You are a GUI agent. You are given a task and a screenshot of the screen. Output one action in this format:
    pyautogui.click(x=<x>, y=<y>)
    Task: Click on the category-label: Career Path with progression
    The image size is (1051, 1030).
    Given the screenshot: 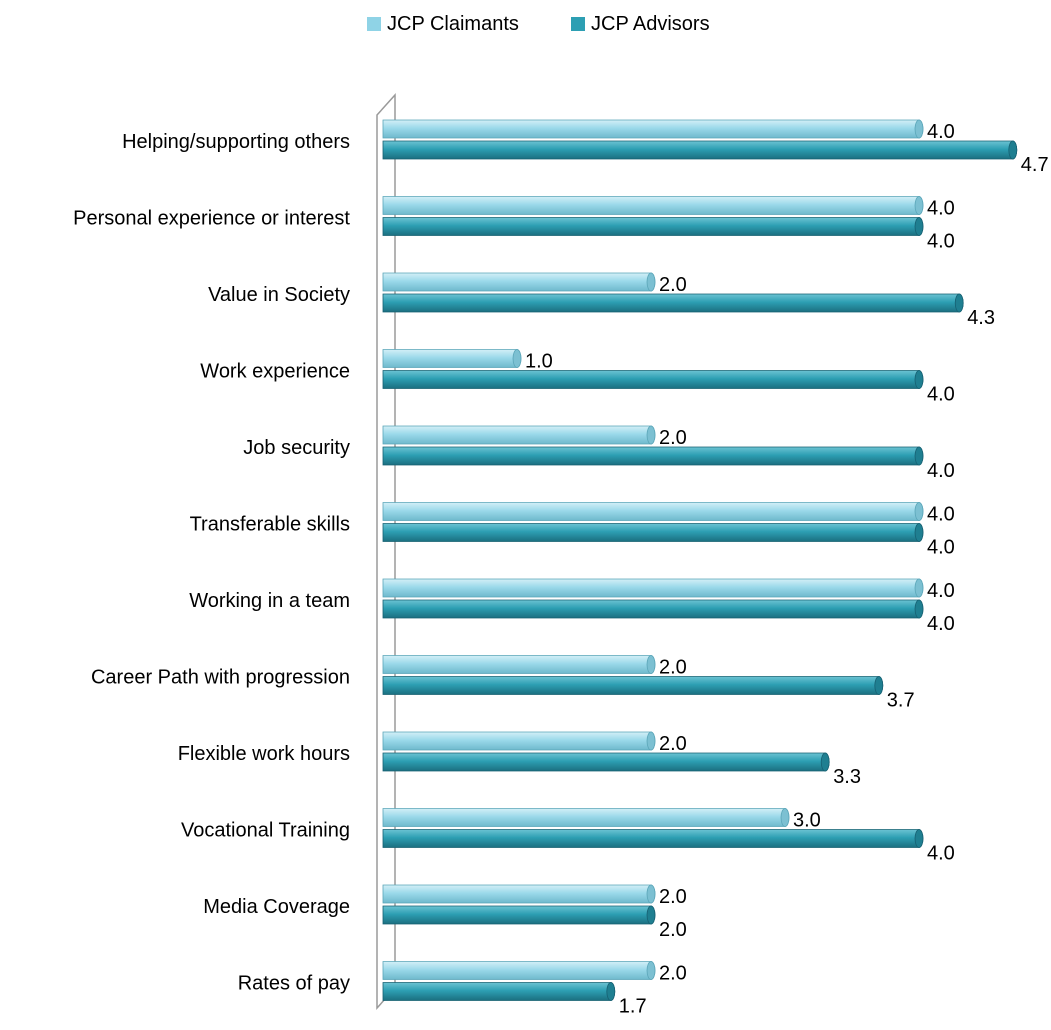 What is the action you would take?
    pyautogui.click(x=220, y=678)
    